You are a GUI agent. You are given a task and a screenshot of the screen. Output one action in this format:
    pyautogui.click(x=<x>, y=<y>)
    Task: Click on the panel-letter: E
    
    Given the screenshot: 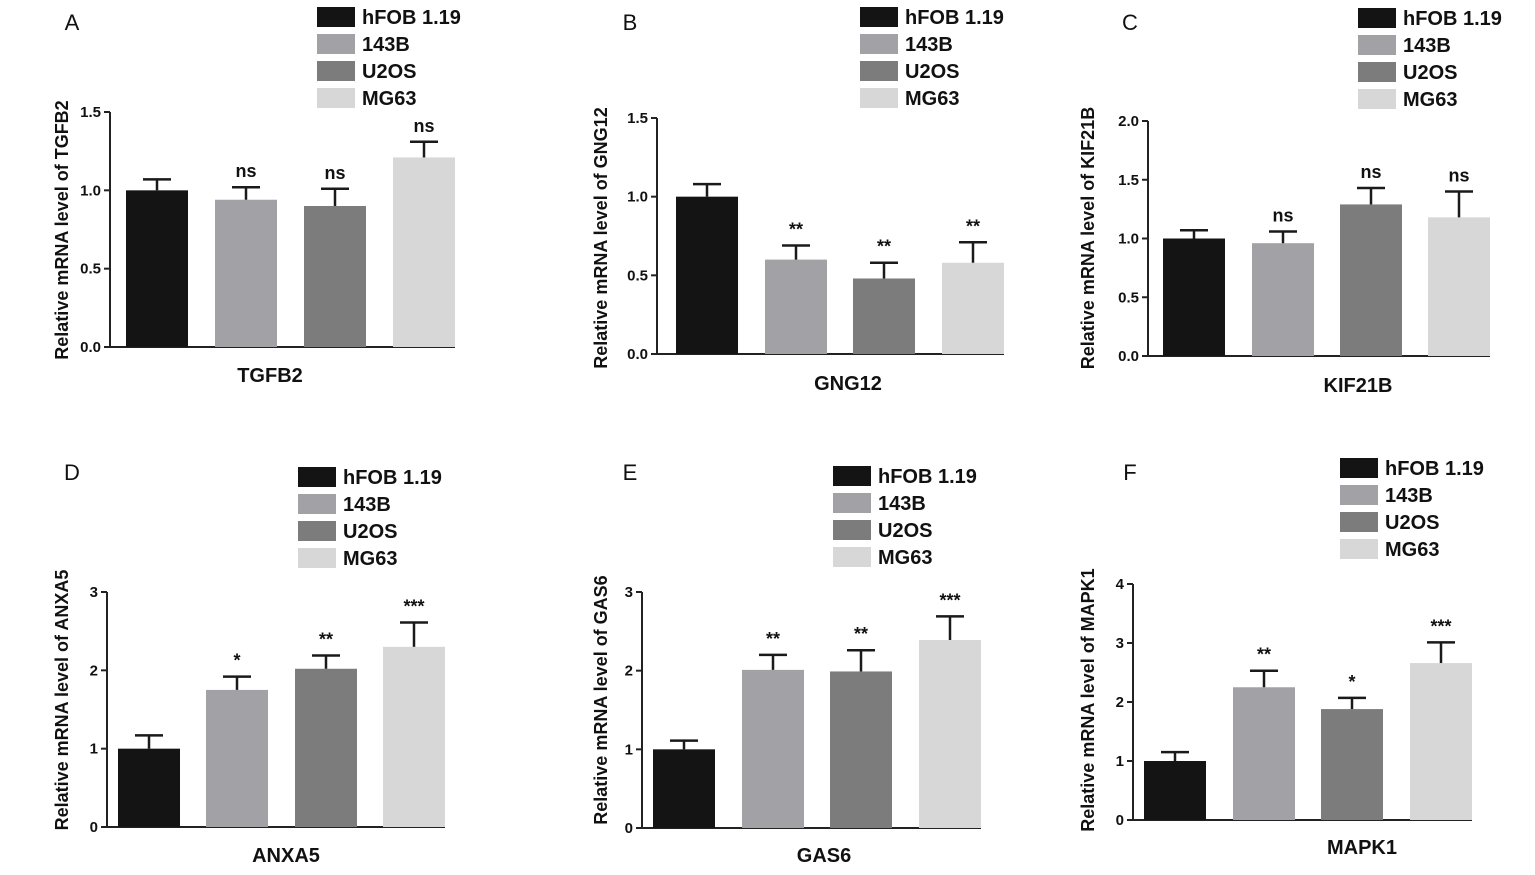 What is the action you would take?
    pyautogui.click(x=630, y=472)
    